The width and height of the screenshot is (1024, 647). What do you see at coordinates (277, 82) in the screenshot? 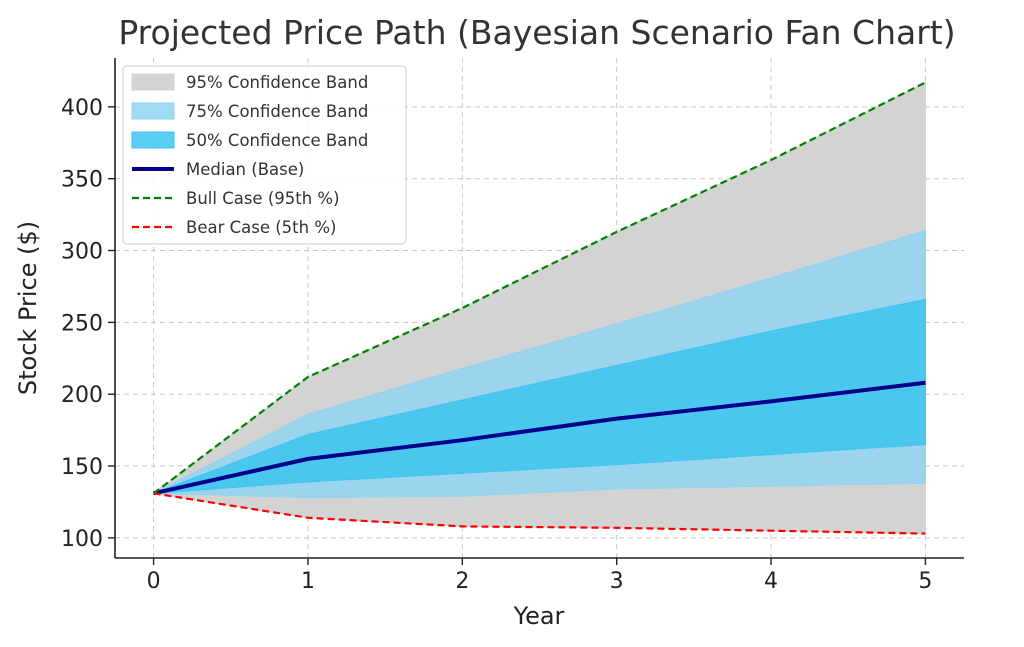
I see `legend-label: 95% Confidence Band` at bounding box center [277, 82].